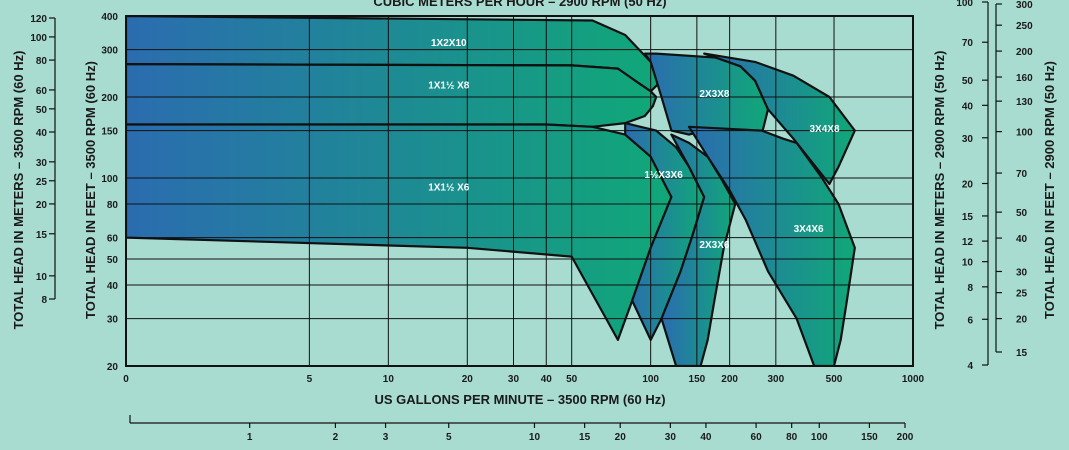 Image resolution: width=1069 pixels, height=450 pixels. I want to click on x-tick-label: 5, so click(310, 379).